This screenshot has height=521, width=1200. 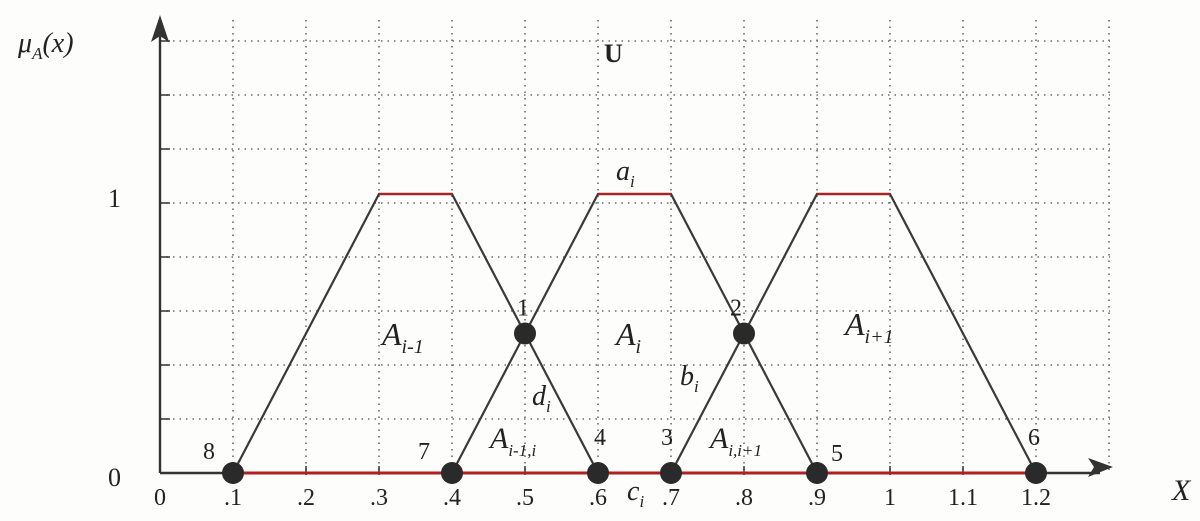 I want to click on x-tick-label: .1, so click(x=233, y=498).